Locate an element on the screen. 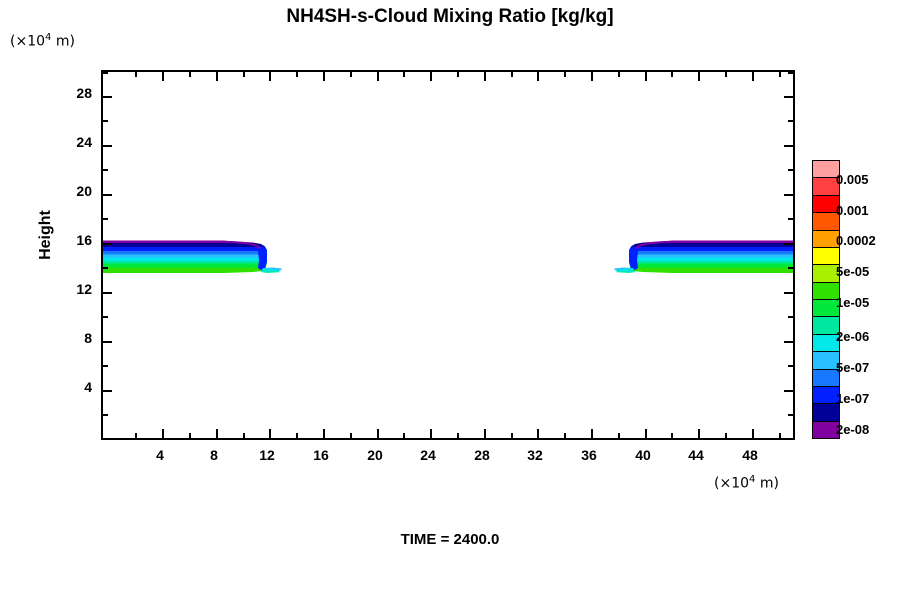 The width and height of the screenshot is (900, 600). x-tick-label: 16 is located at coordinates (321, 455).